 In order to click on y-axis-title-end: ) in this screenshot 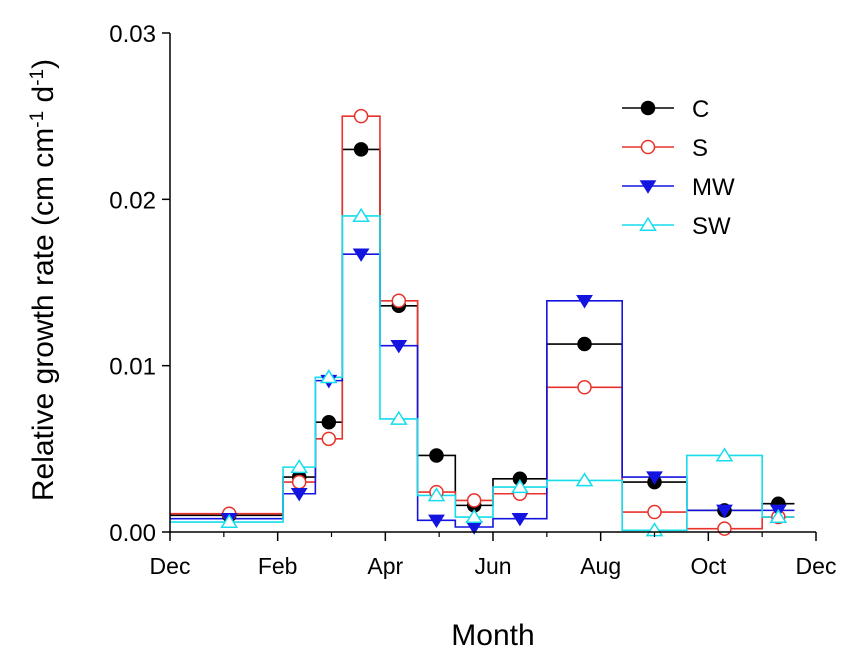, I will do `click(43, 64)`.